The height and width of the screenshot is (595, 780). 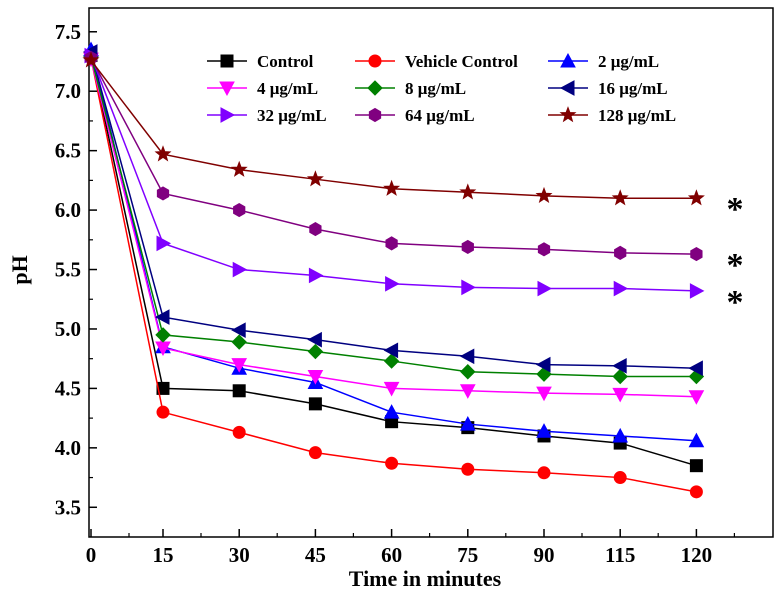 I want to click on y-tick-label: 6.0, so click(x=68, y=210).